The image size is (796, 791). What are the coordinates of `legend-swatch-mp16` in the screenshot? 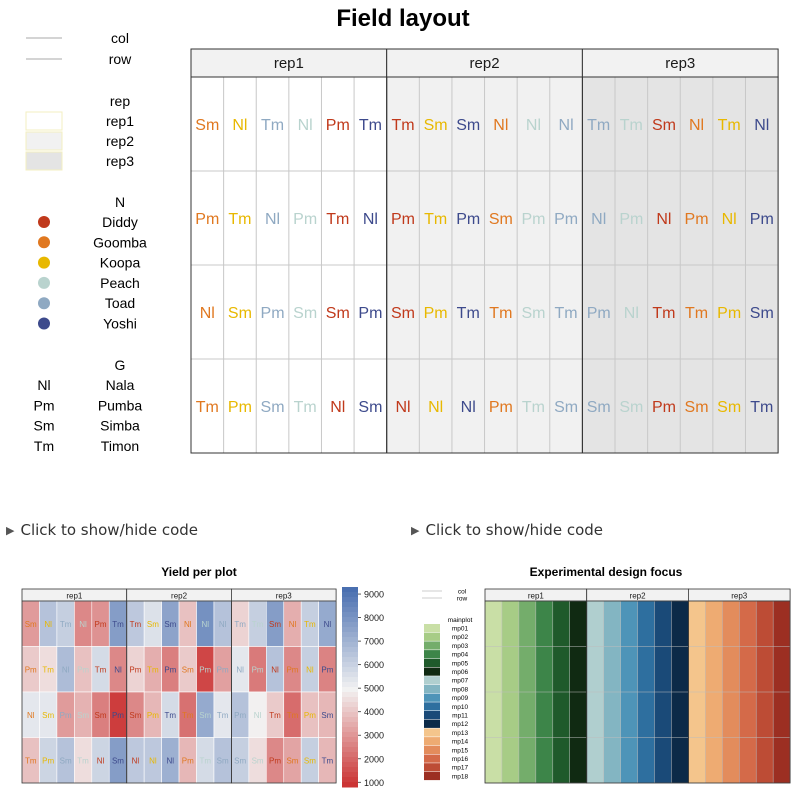 It's located at (432, 758).